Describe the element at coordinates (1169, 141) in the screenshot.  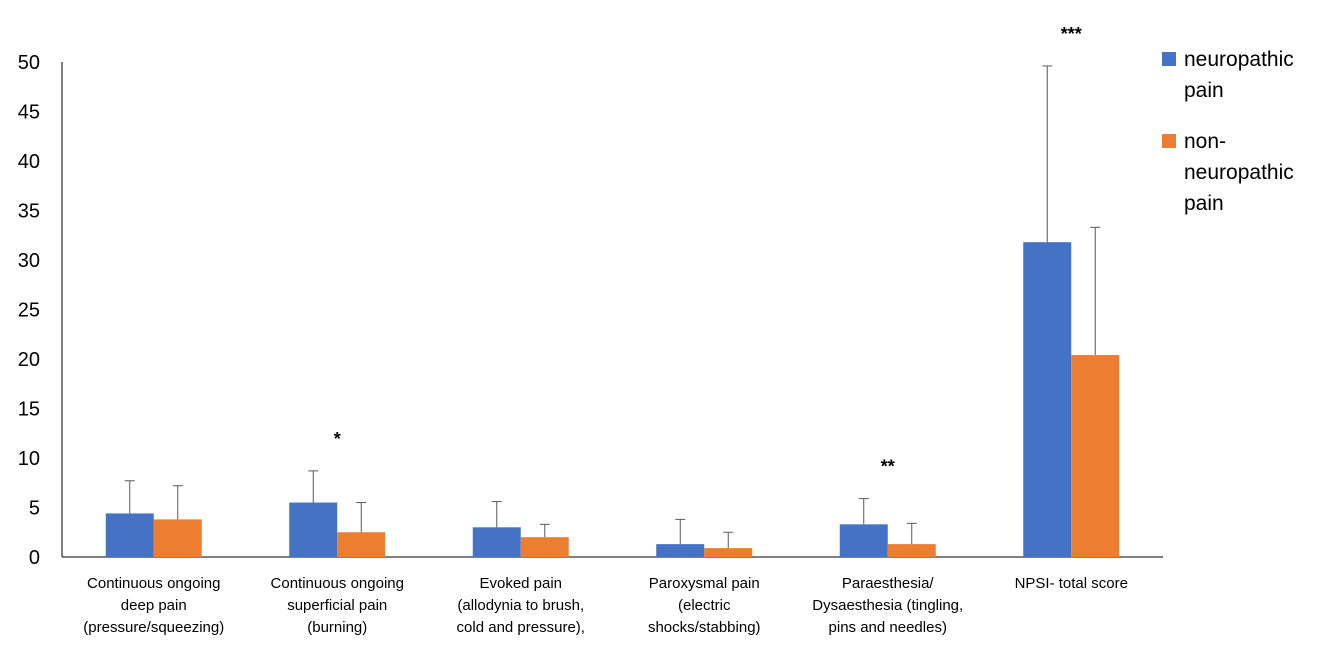
I see `legend-swatch-non-neuropathic` at that location.